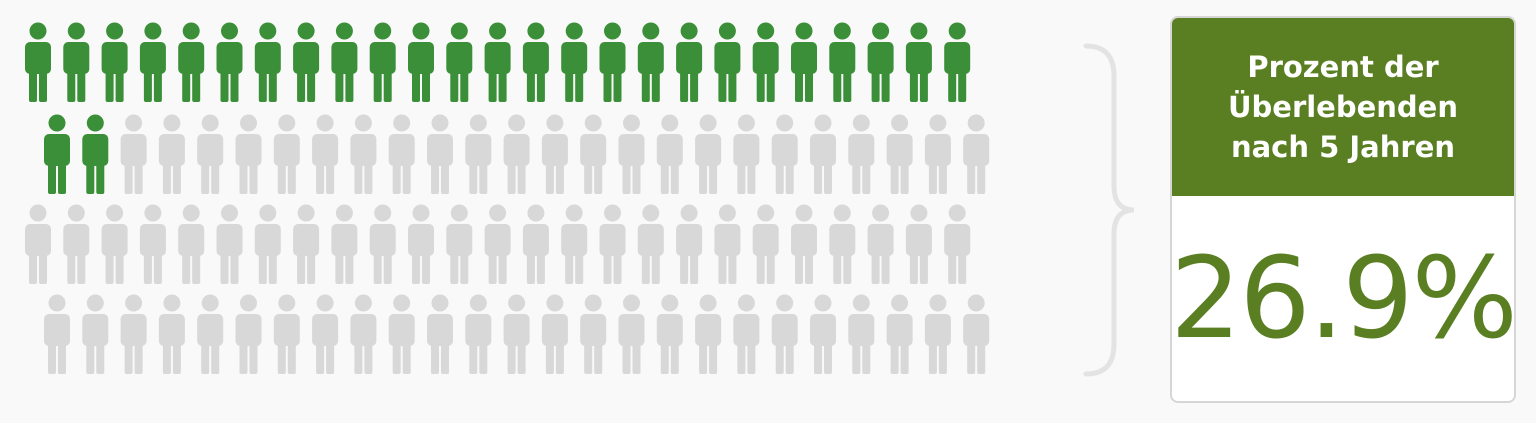 This screenshot has width=1536, height=423. I want to click on stat-value: 26.9%, so click(1343, 298).